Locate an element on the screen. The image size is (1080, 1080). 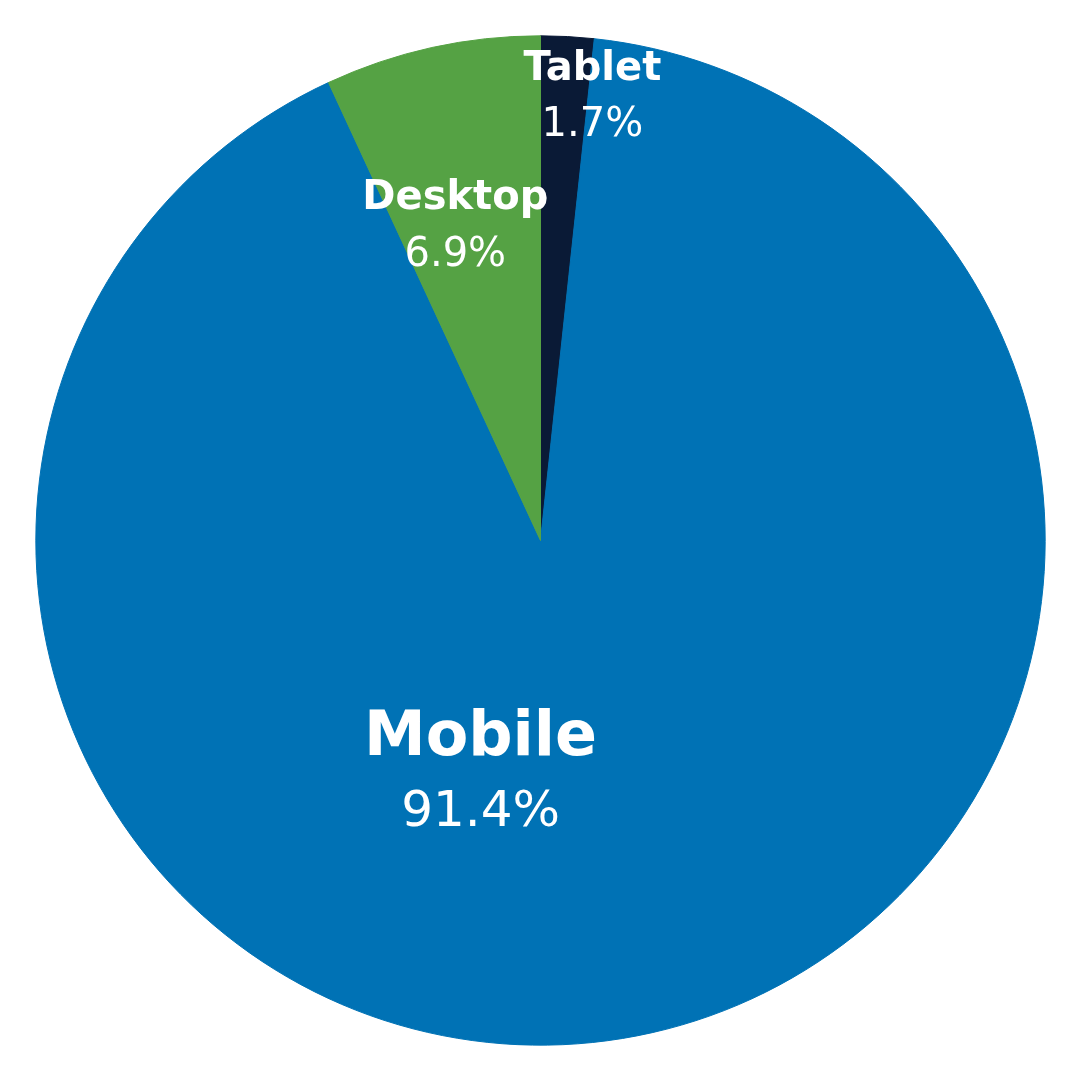
data-label: 6.9% is located at coordinates (455, 251).